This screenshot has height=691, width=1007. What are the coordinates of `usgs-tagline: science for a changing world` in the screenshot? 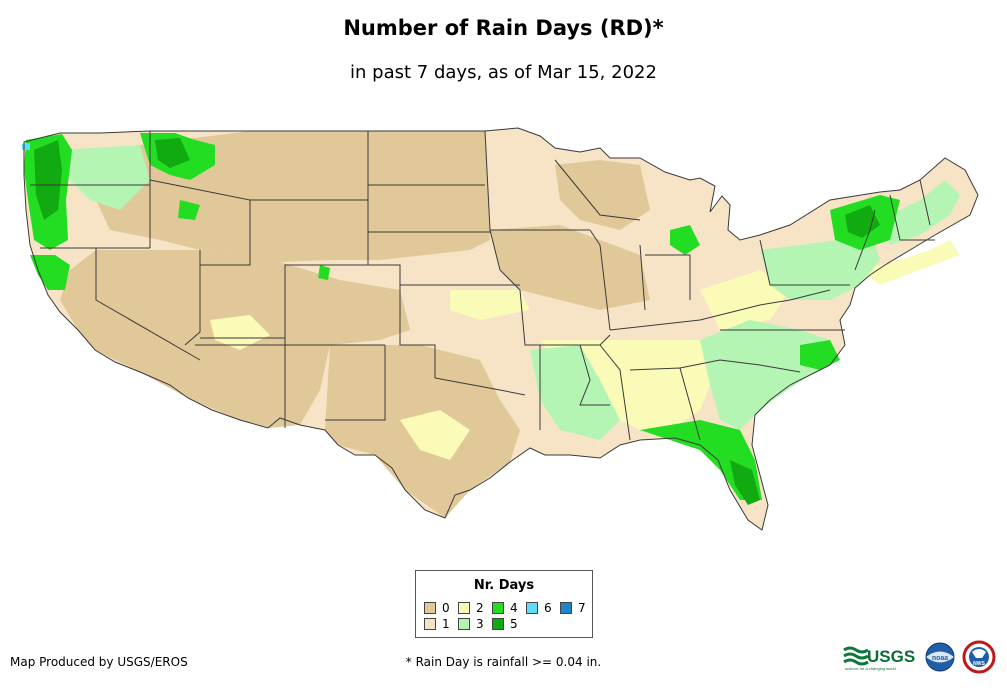 It's located at (870, 668).